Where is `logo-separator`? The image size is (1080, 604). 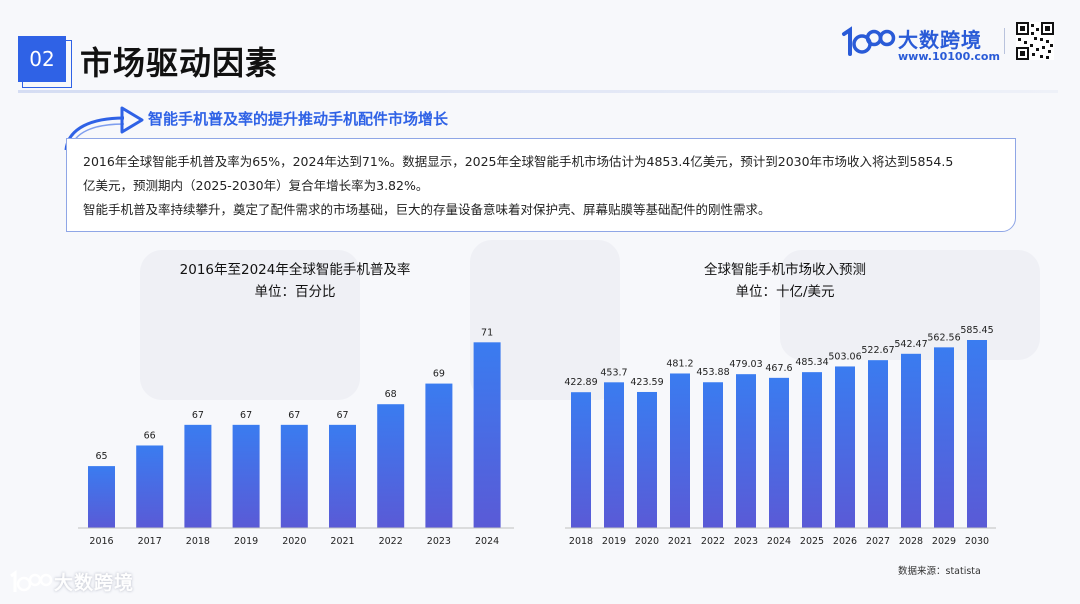
logo-separator is located at coordinates (1004, 41).